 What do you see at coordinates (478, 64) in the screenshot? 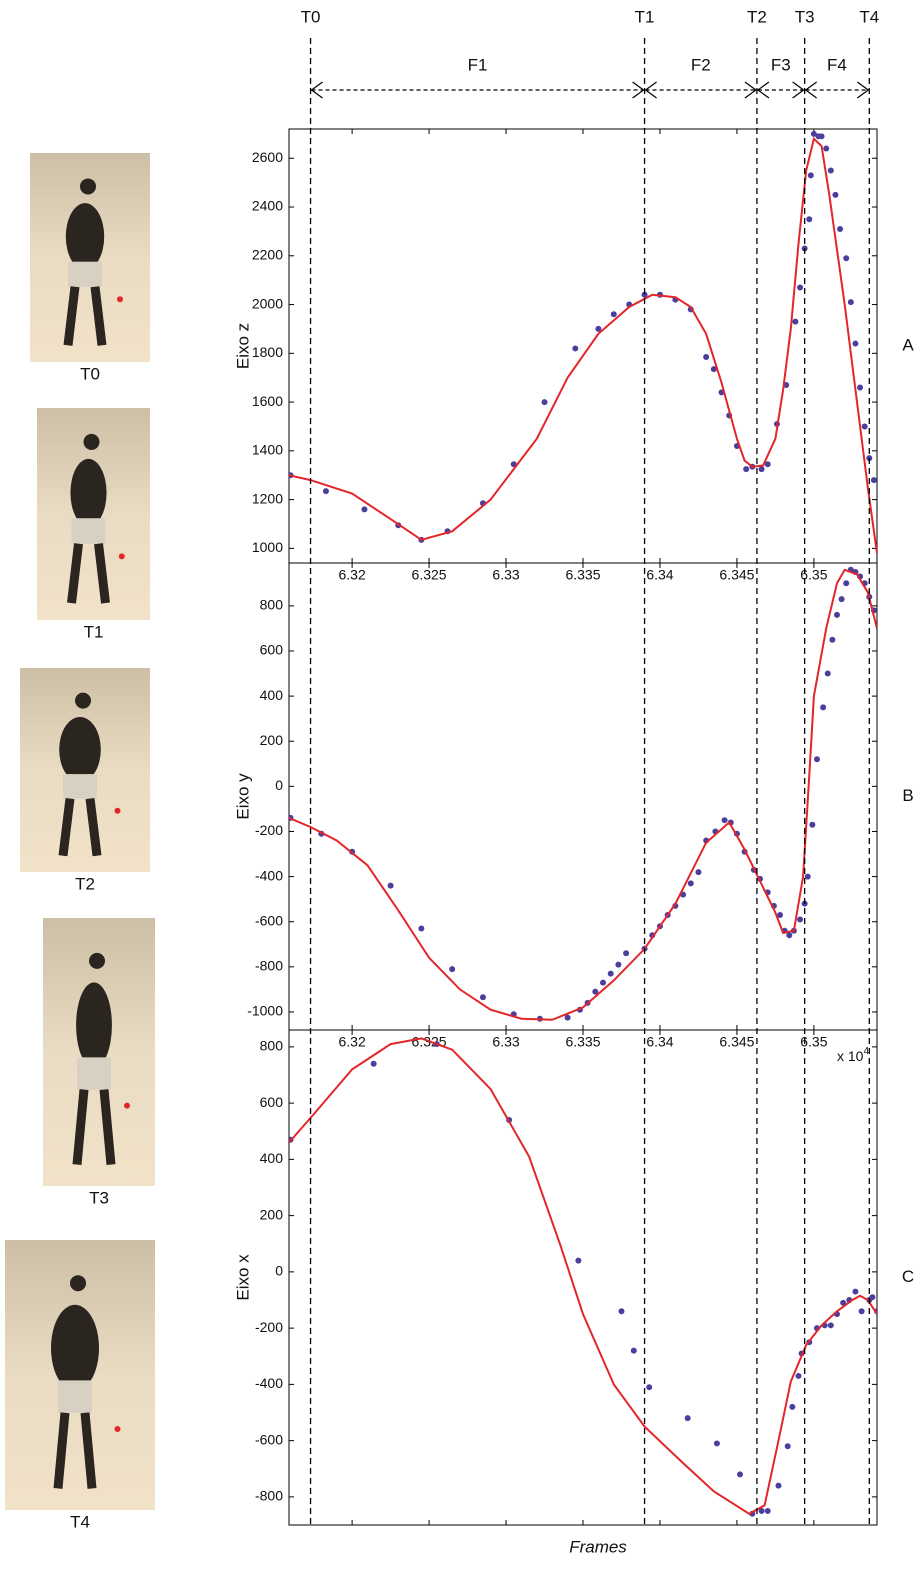
I see `phase-label: F1` at bounding box center [478, 64].